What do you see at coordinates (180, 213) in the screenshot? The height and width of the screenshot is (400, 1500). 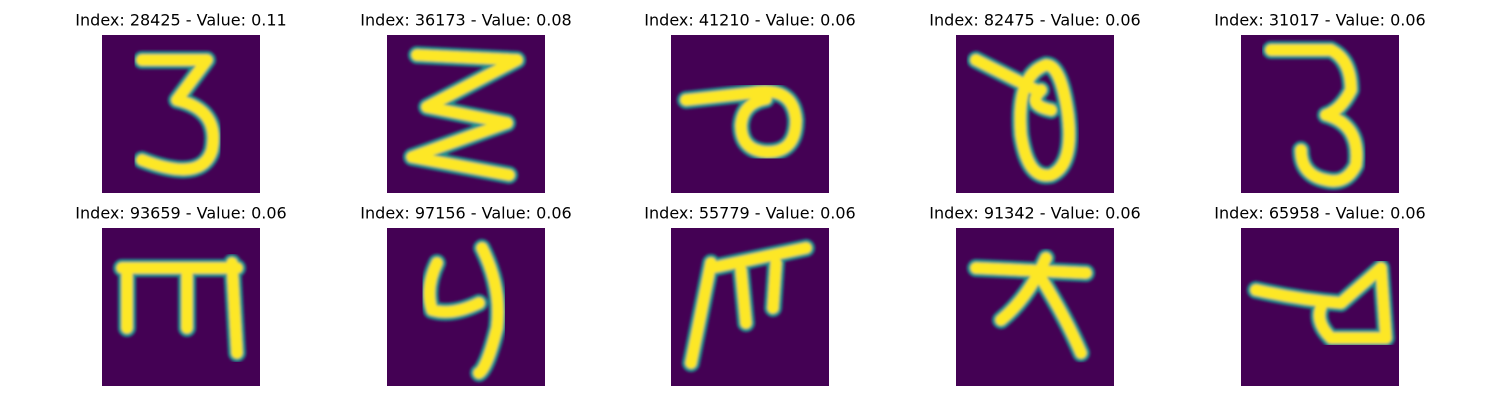 I see `panel-title: Index: 93659 - Value: 0.06` at bounding box center [180, 213].